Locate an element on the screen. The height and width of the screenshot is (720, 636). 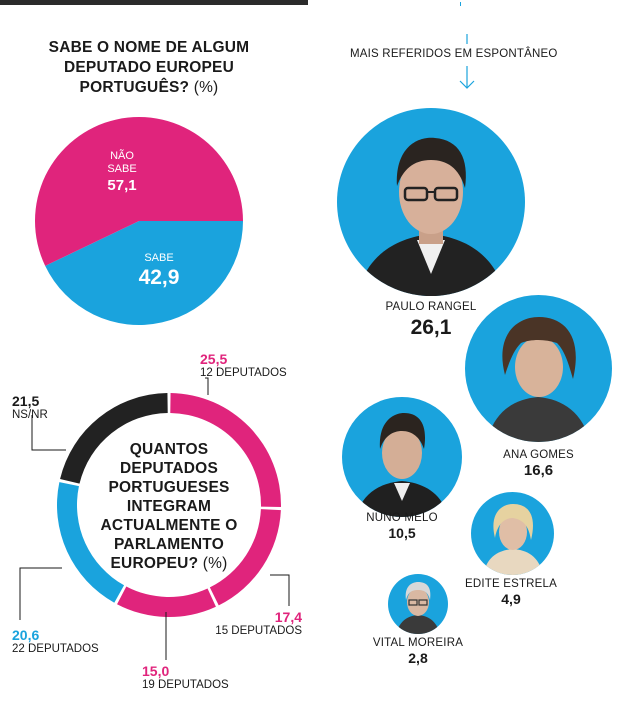
slice-value: 25,5 is located at coordinates (214, 359).